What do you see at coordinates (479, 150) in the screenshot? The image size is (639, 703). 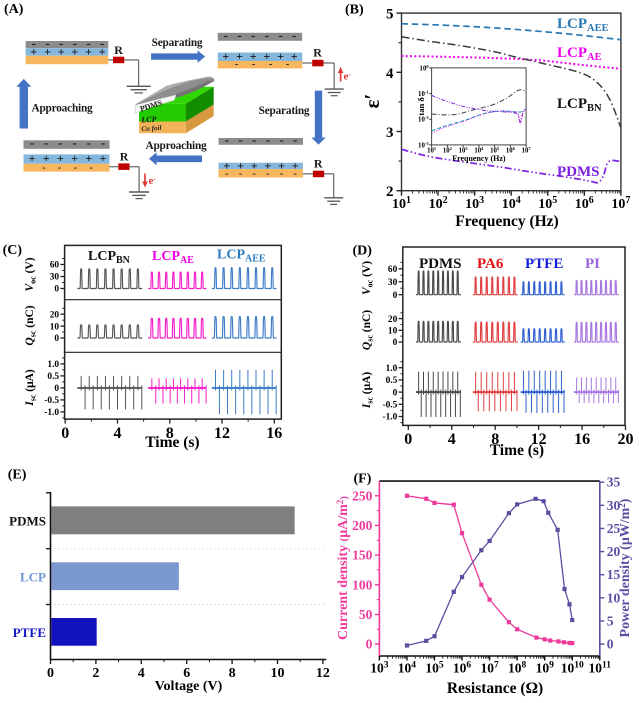 I see `svg-text: 104` at bounding box center [479, 150].